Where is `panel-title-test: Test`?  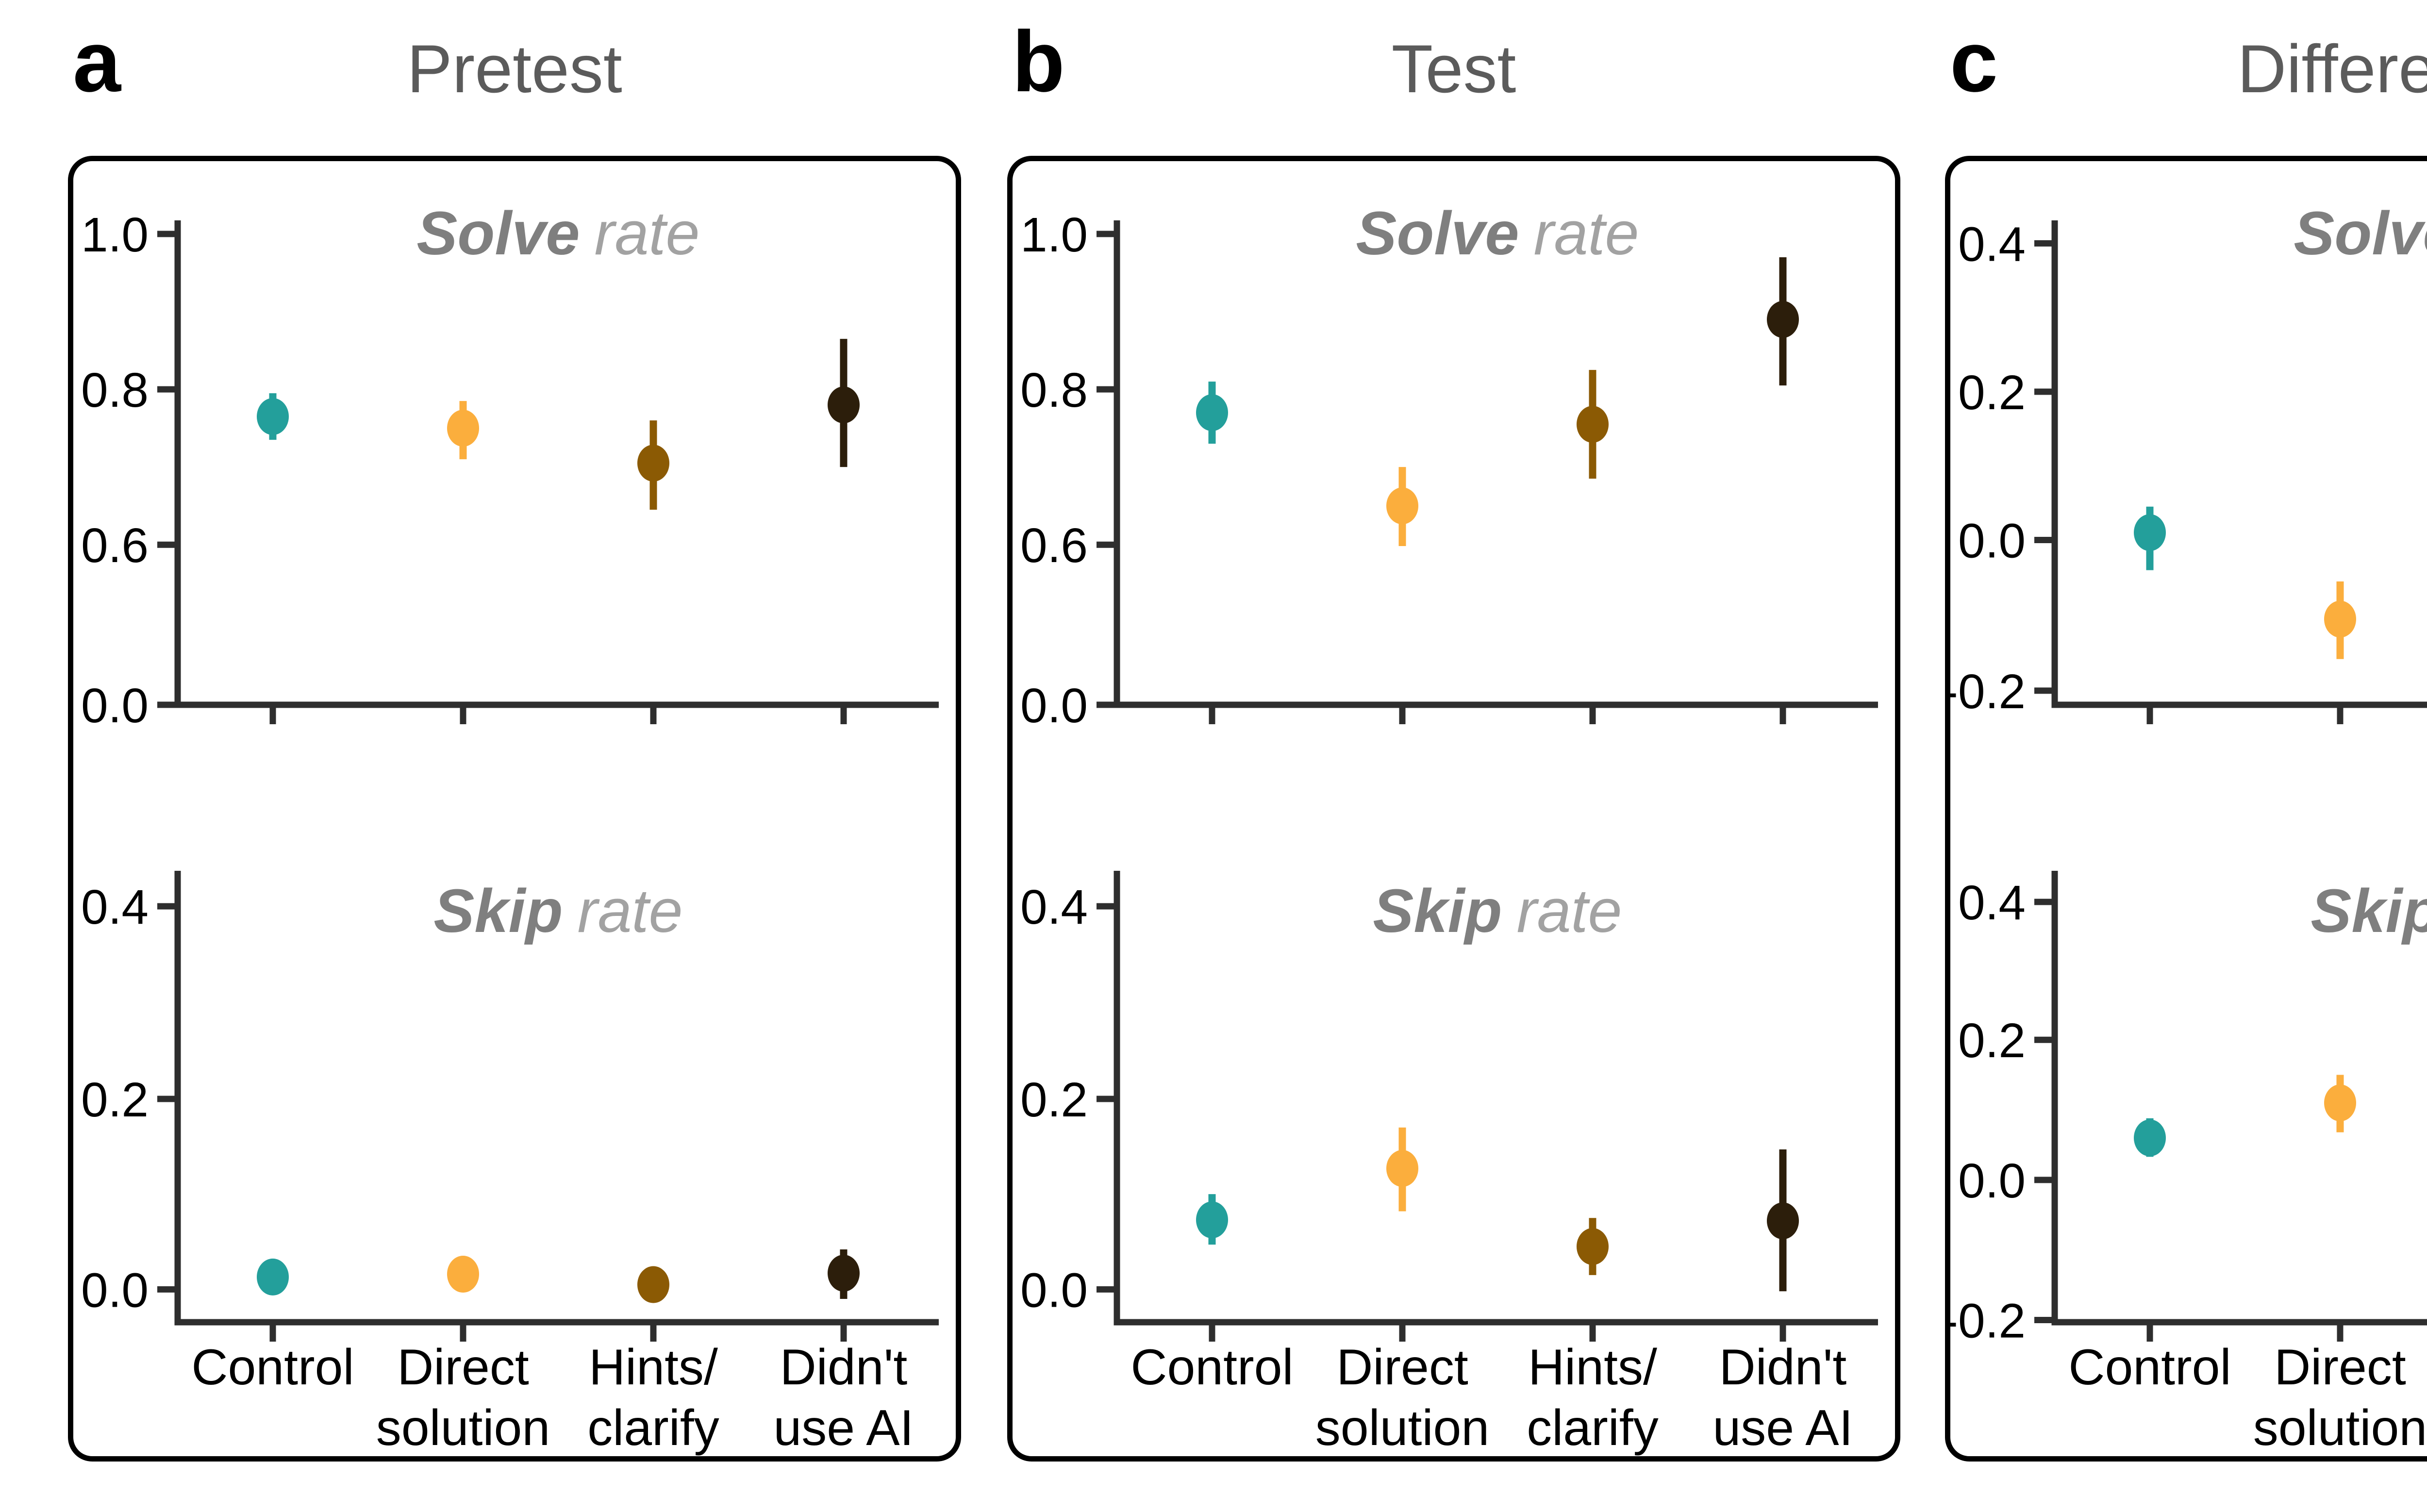
panel-title-test: Test is located at coordinates (1453, 69).